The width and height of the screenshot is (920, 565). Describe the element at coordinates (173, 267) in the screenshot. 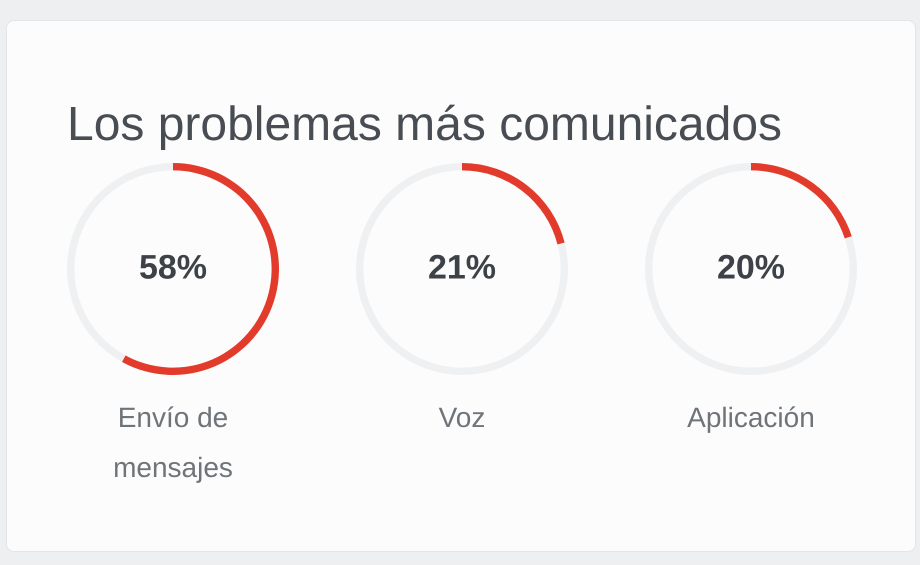

I see `text: 58%` at that location.